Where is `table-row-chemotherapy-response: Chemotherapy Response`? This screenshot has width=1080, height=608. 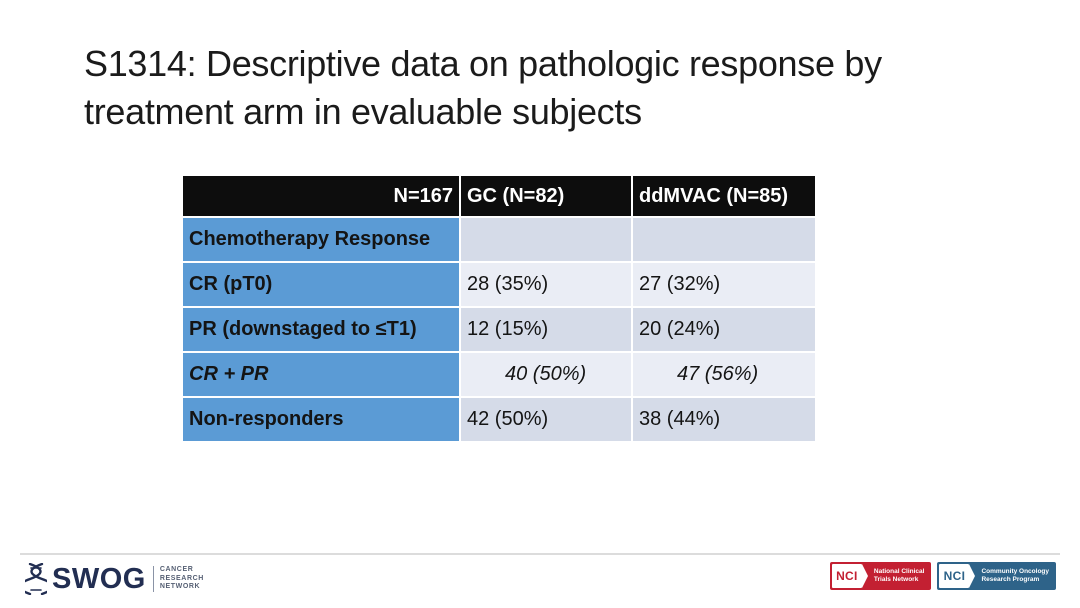 table-row-chemotherapy-response: Chemotherapy Response is located at coordinates (499, 239).